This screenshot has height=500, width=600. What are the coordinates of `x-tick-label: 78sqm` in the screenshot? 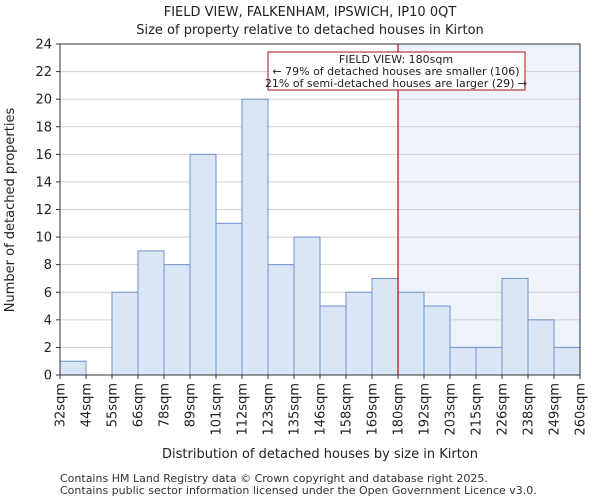 It's located at (165, 405).